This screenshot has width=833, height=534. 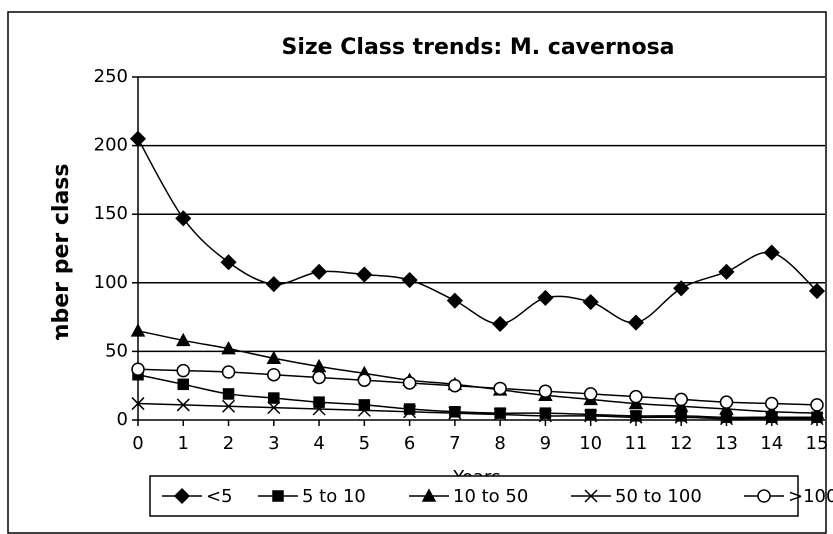 I want to click on x-tick-label: 15, so click(x=817, y=443).